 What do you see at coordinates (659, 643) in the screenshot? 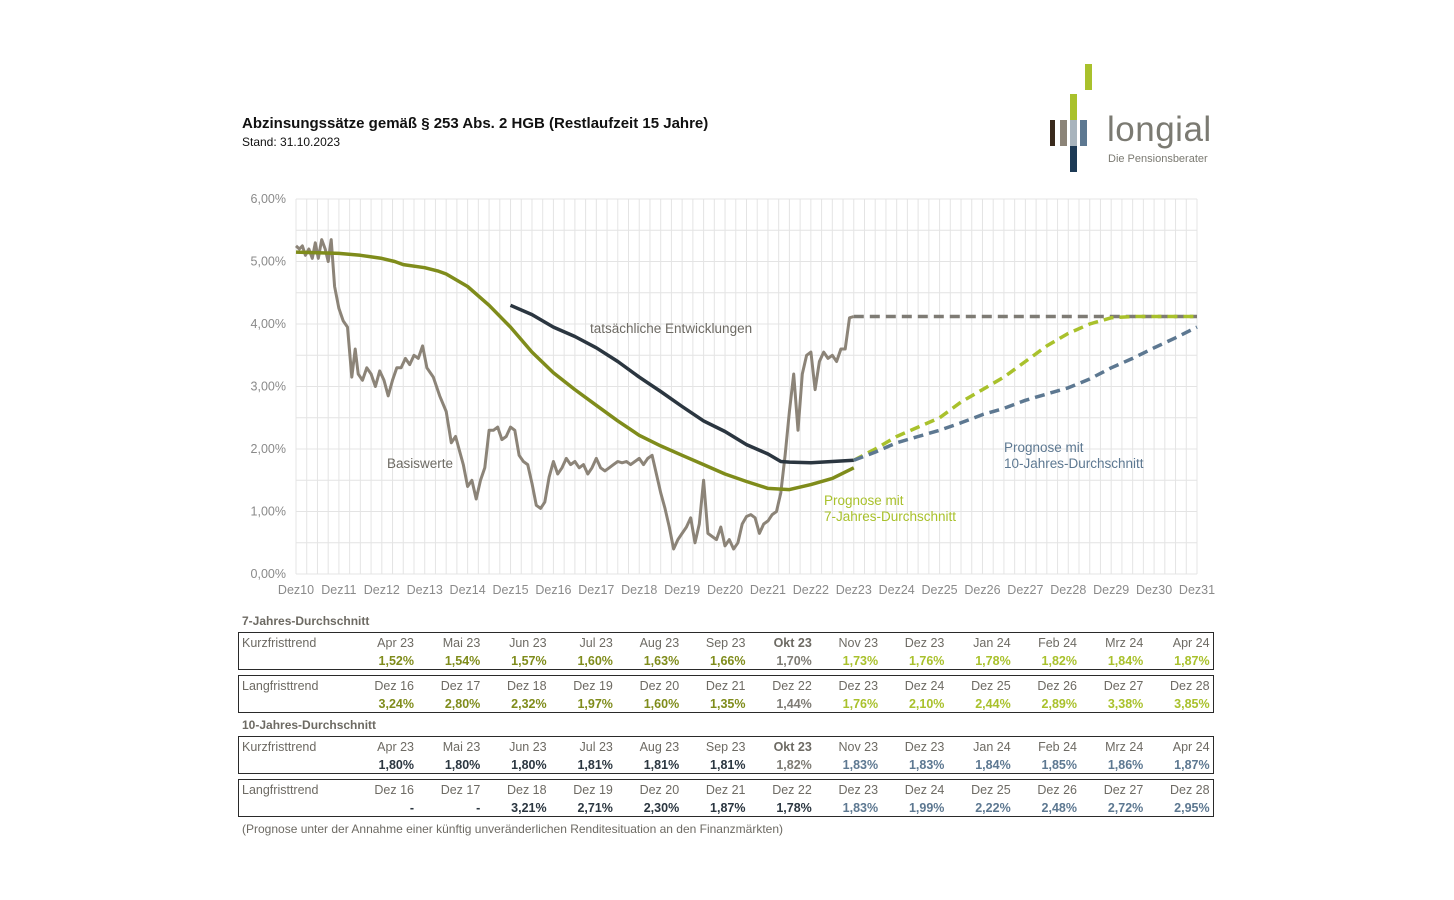
I see `column-header: Aug 23` at bounding box center [659, 643].